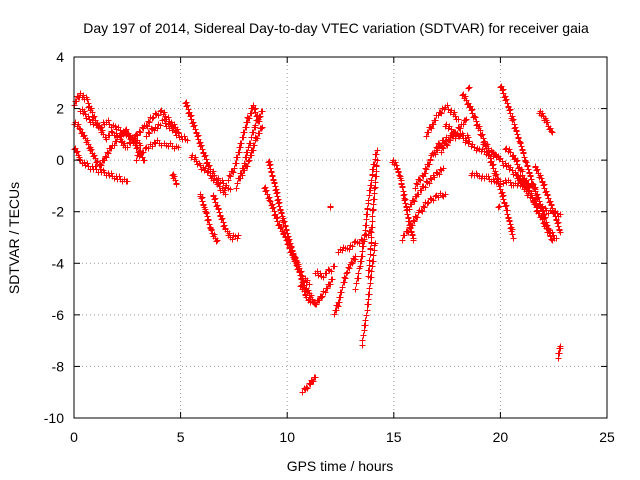  Describe the element at coordinates (74, 437) in the screenshot. I see `x-tick-label: 0` at that location.